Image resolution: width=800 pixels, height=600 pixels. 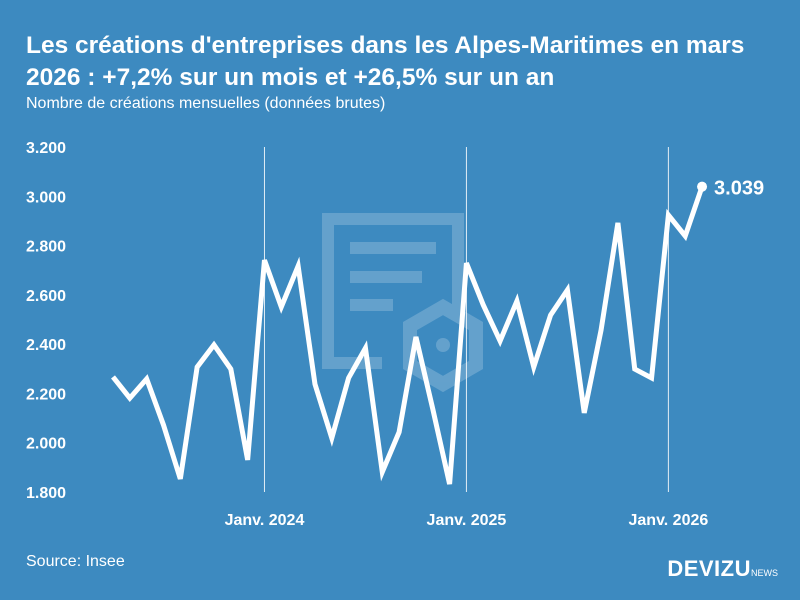 What do you see at coordinates (46, 394) in the screenshot?
I see `y-tick-label: 2.200` at bounding box center [46, 394].